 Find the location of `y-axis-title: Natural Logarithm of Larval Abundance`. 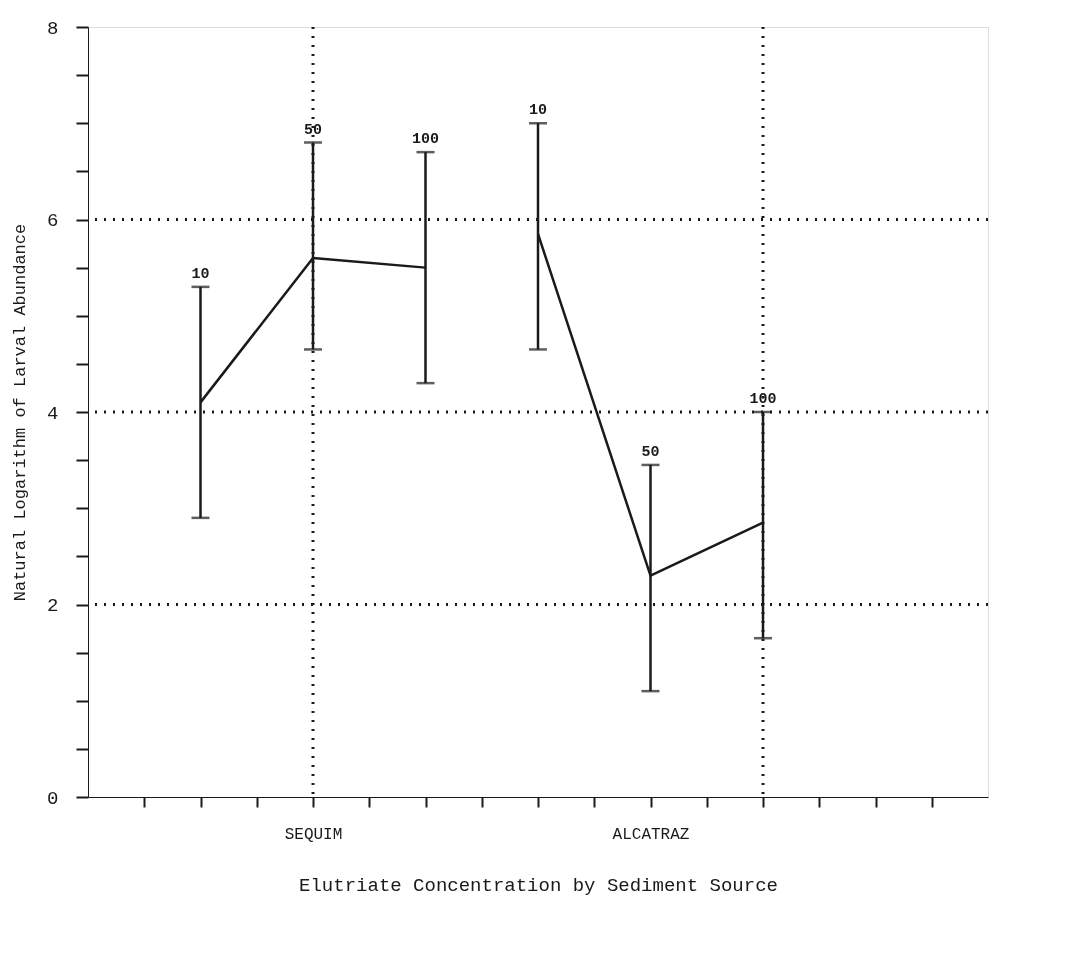

y-axis-title: Natural Logarithm of Larval Abundance is located at coordinates (21, 412).